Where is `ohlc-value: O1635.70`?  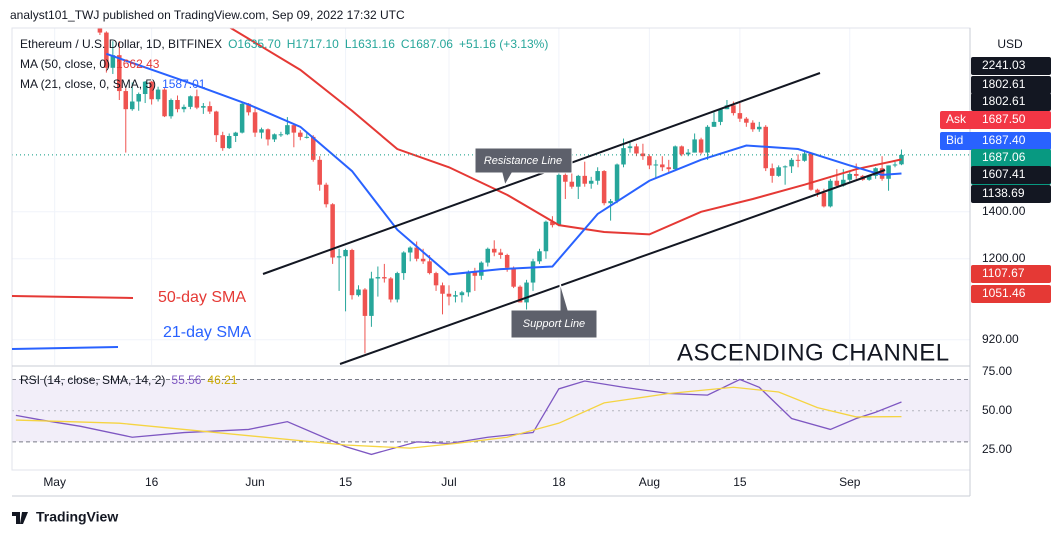
ohlc-value: O1635.70 is located at coordinates (254, 44).